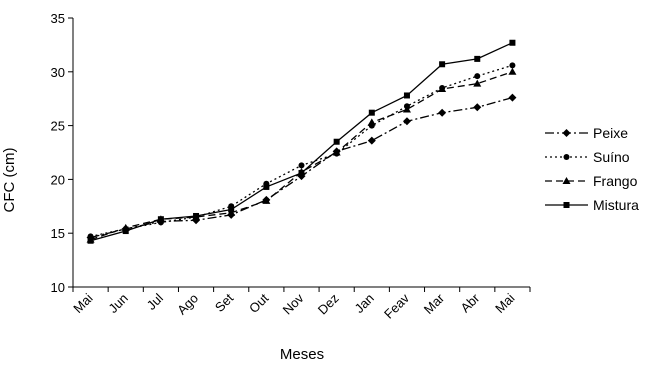 Image resolution: width=647 pixels, height=370 pixels. Describe the element at coordinates (592, 169) in the screenshot. I see `legend: Peixe Suíno Frango Mistura` at that location.